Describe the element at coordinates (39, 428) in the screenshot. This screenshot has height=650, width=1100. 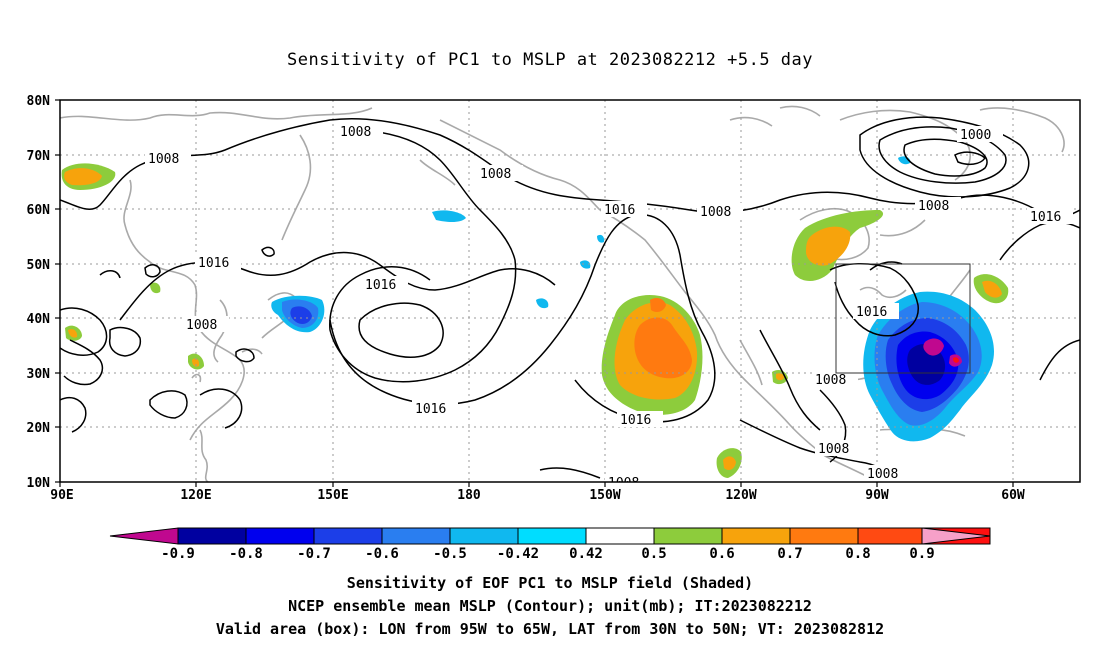
I see `lat-label: 20N` at that location.